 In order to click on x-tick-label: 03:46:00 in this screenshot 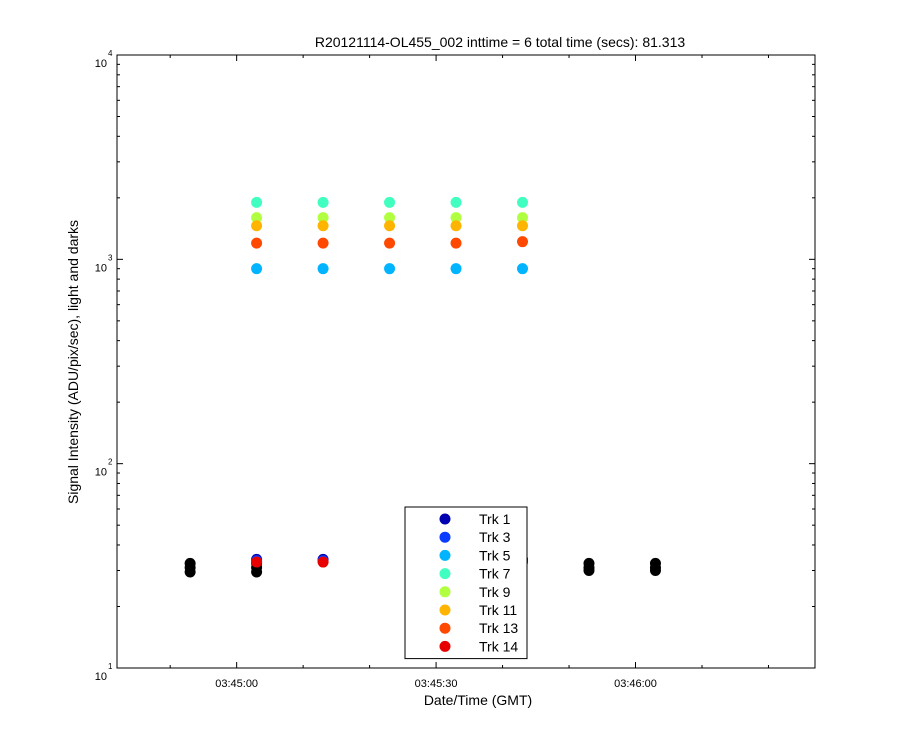, I will do `click(635, 684)`.